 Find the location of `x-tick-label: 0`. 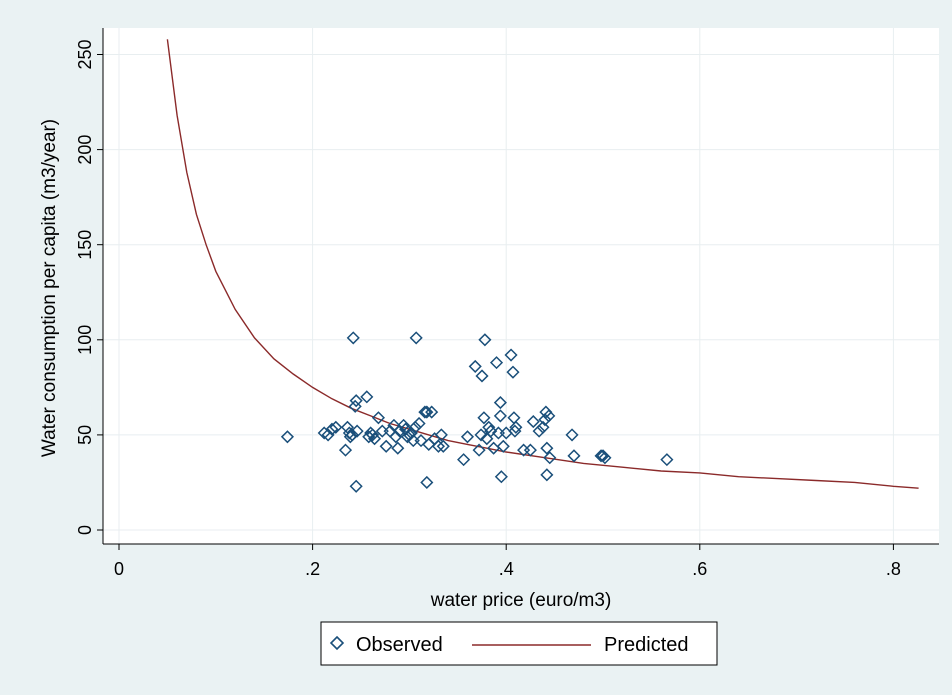

x-tick-label: 0 is located at coordinates (119, 569).